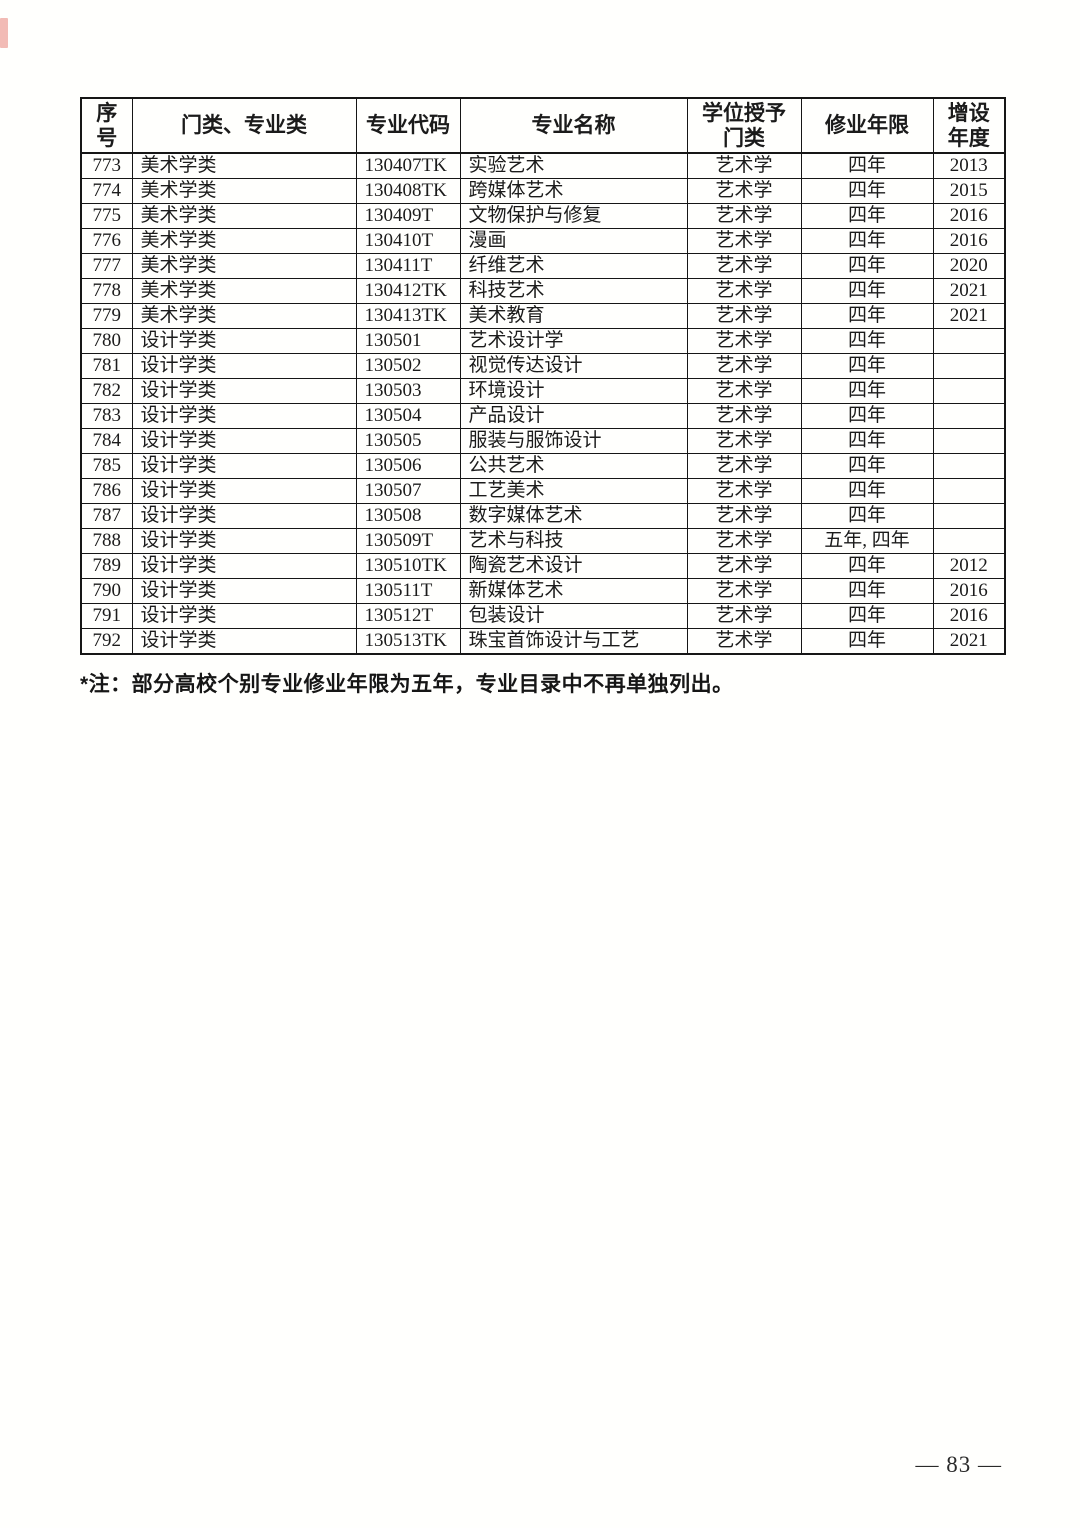 Image resolution: width=1080 pixels, height=1528 pixels. Describe the element at coordinates (408, 241) in the screenshot. I see `cell-major-code: 130410T` at that location.